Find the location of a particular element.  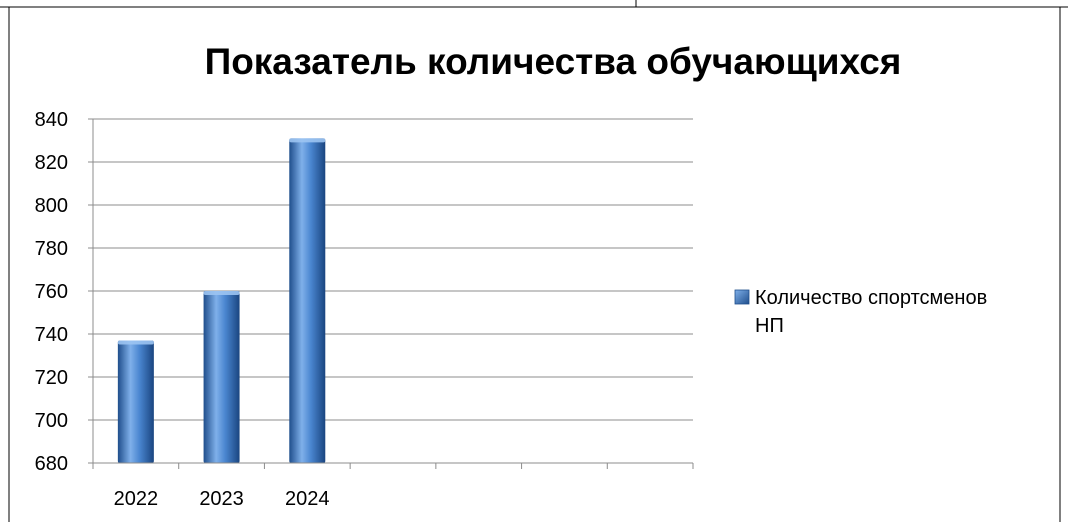

y-tick-label-720: 720 is located at coordinates (51, 378).